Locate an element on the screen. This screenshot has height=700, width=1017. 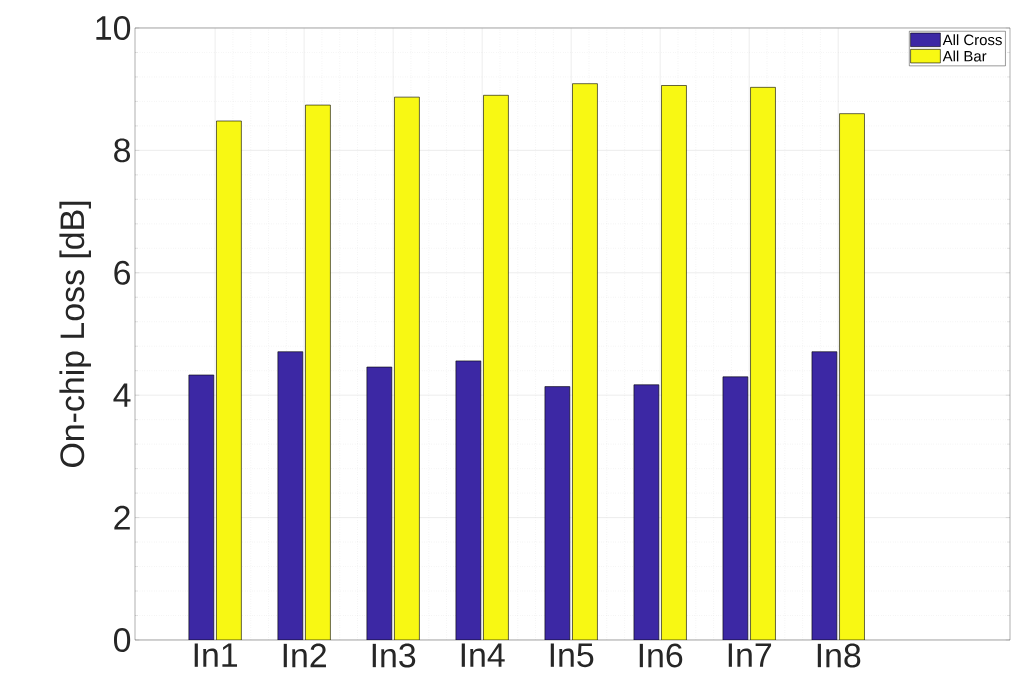
x-tick-label: In4 is located at coordinates (483, 655).